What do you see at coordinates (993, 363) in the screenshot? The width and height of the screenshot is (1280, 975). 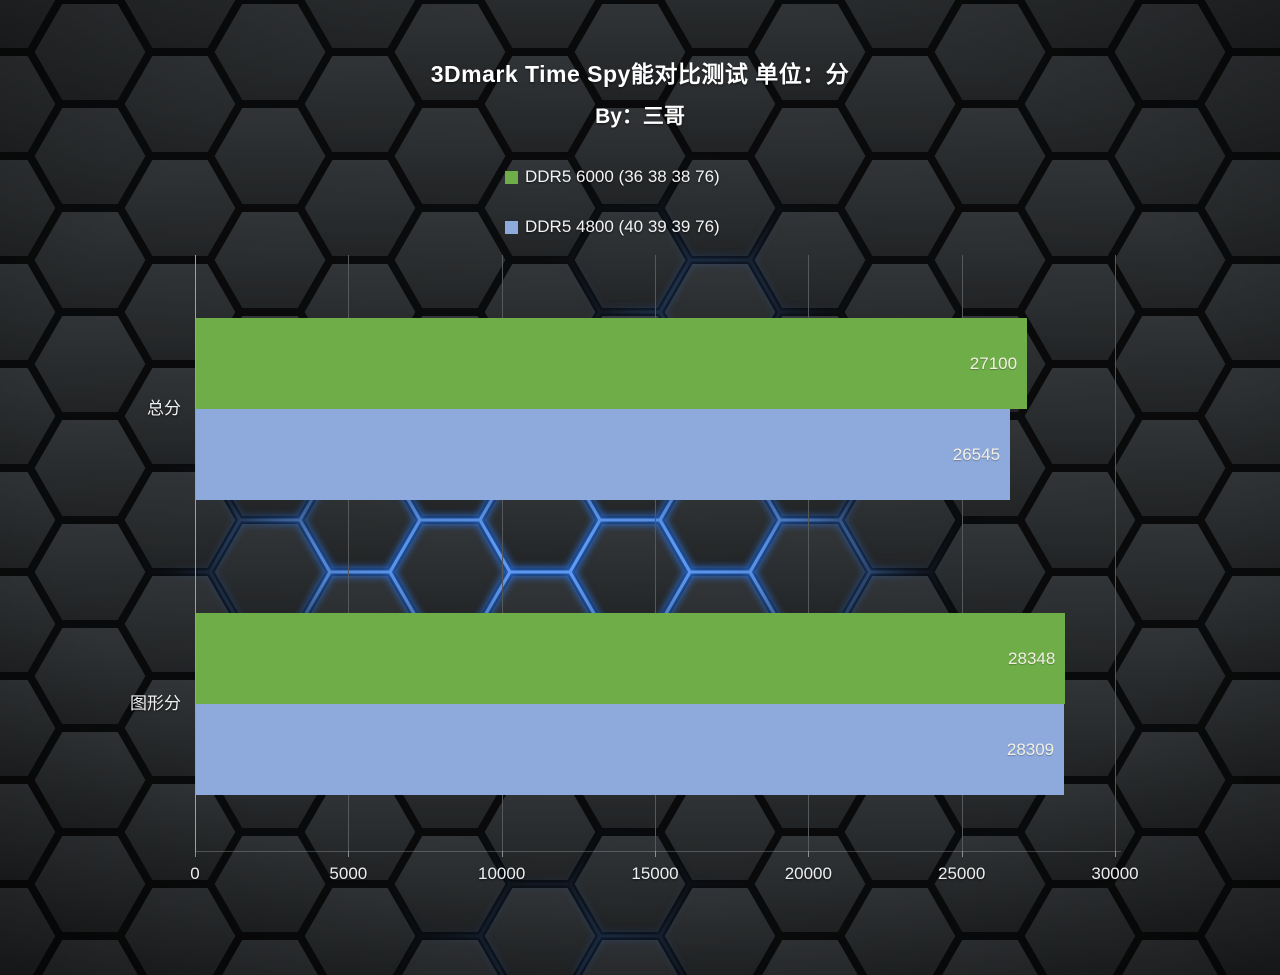 I see `bar-value-label: 27100` at bounding box center [993, 363].